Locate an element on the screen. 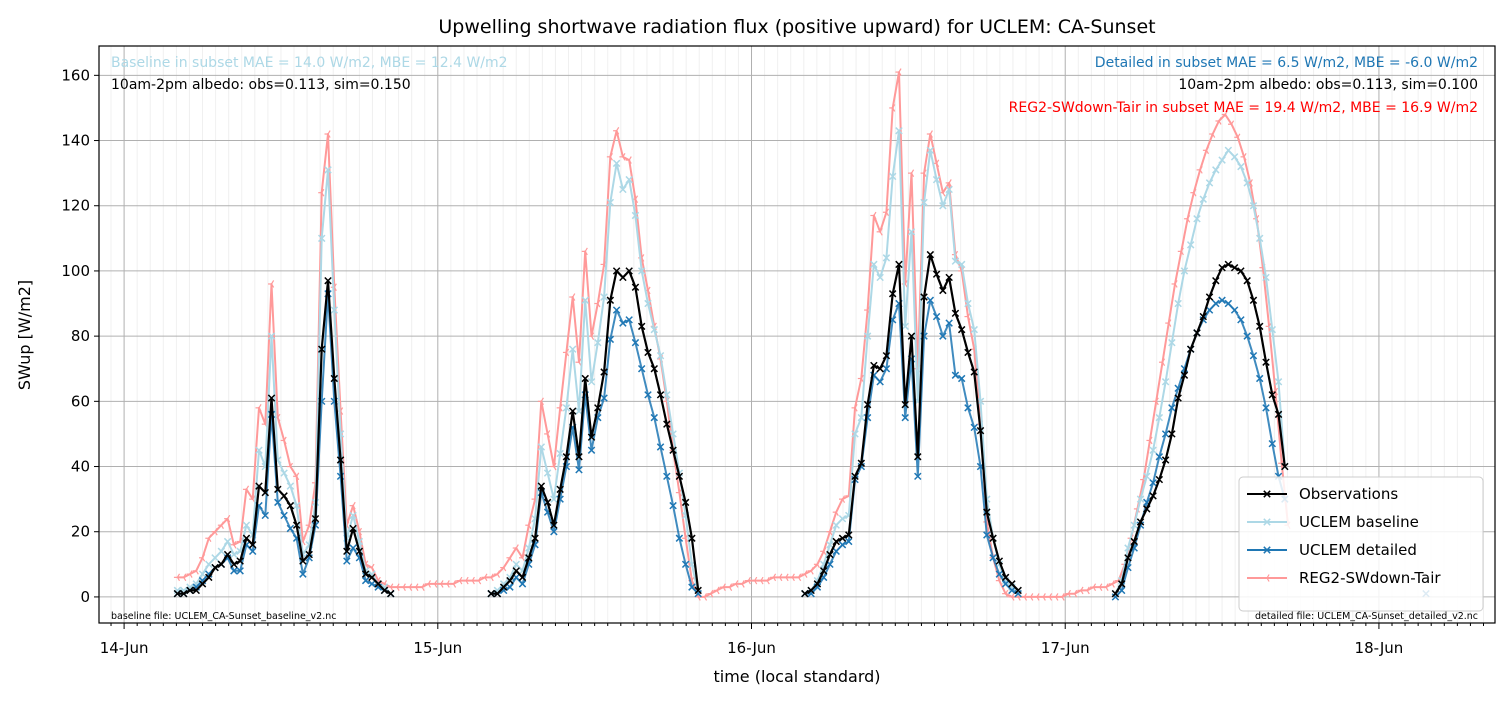 Image resolution: width=1507 pixels, height=701 pixels. legend-entry: UCLEM detailed is located at coordinates (1332, 550).